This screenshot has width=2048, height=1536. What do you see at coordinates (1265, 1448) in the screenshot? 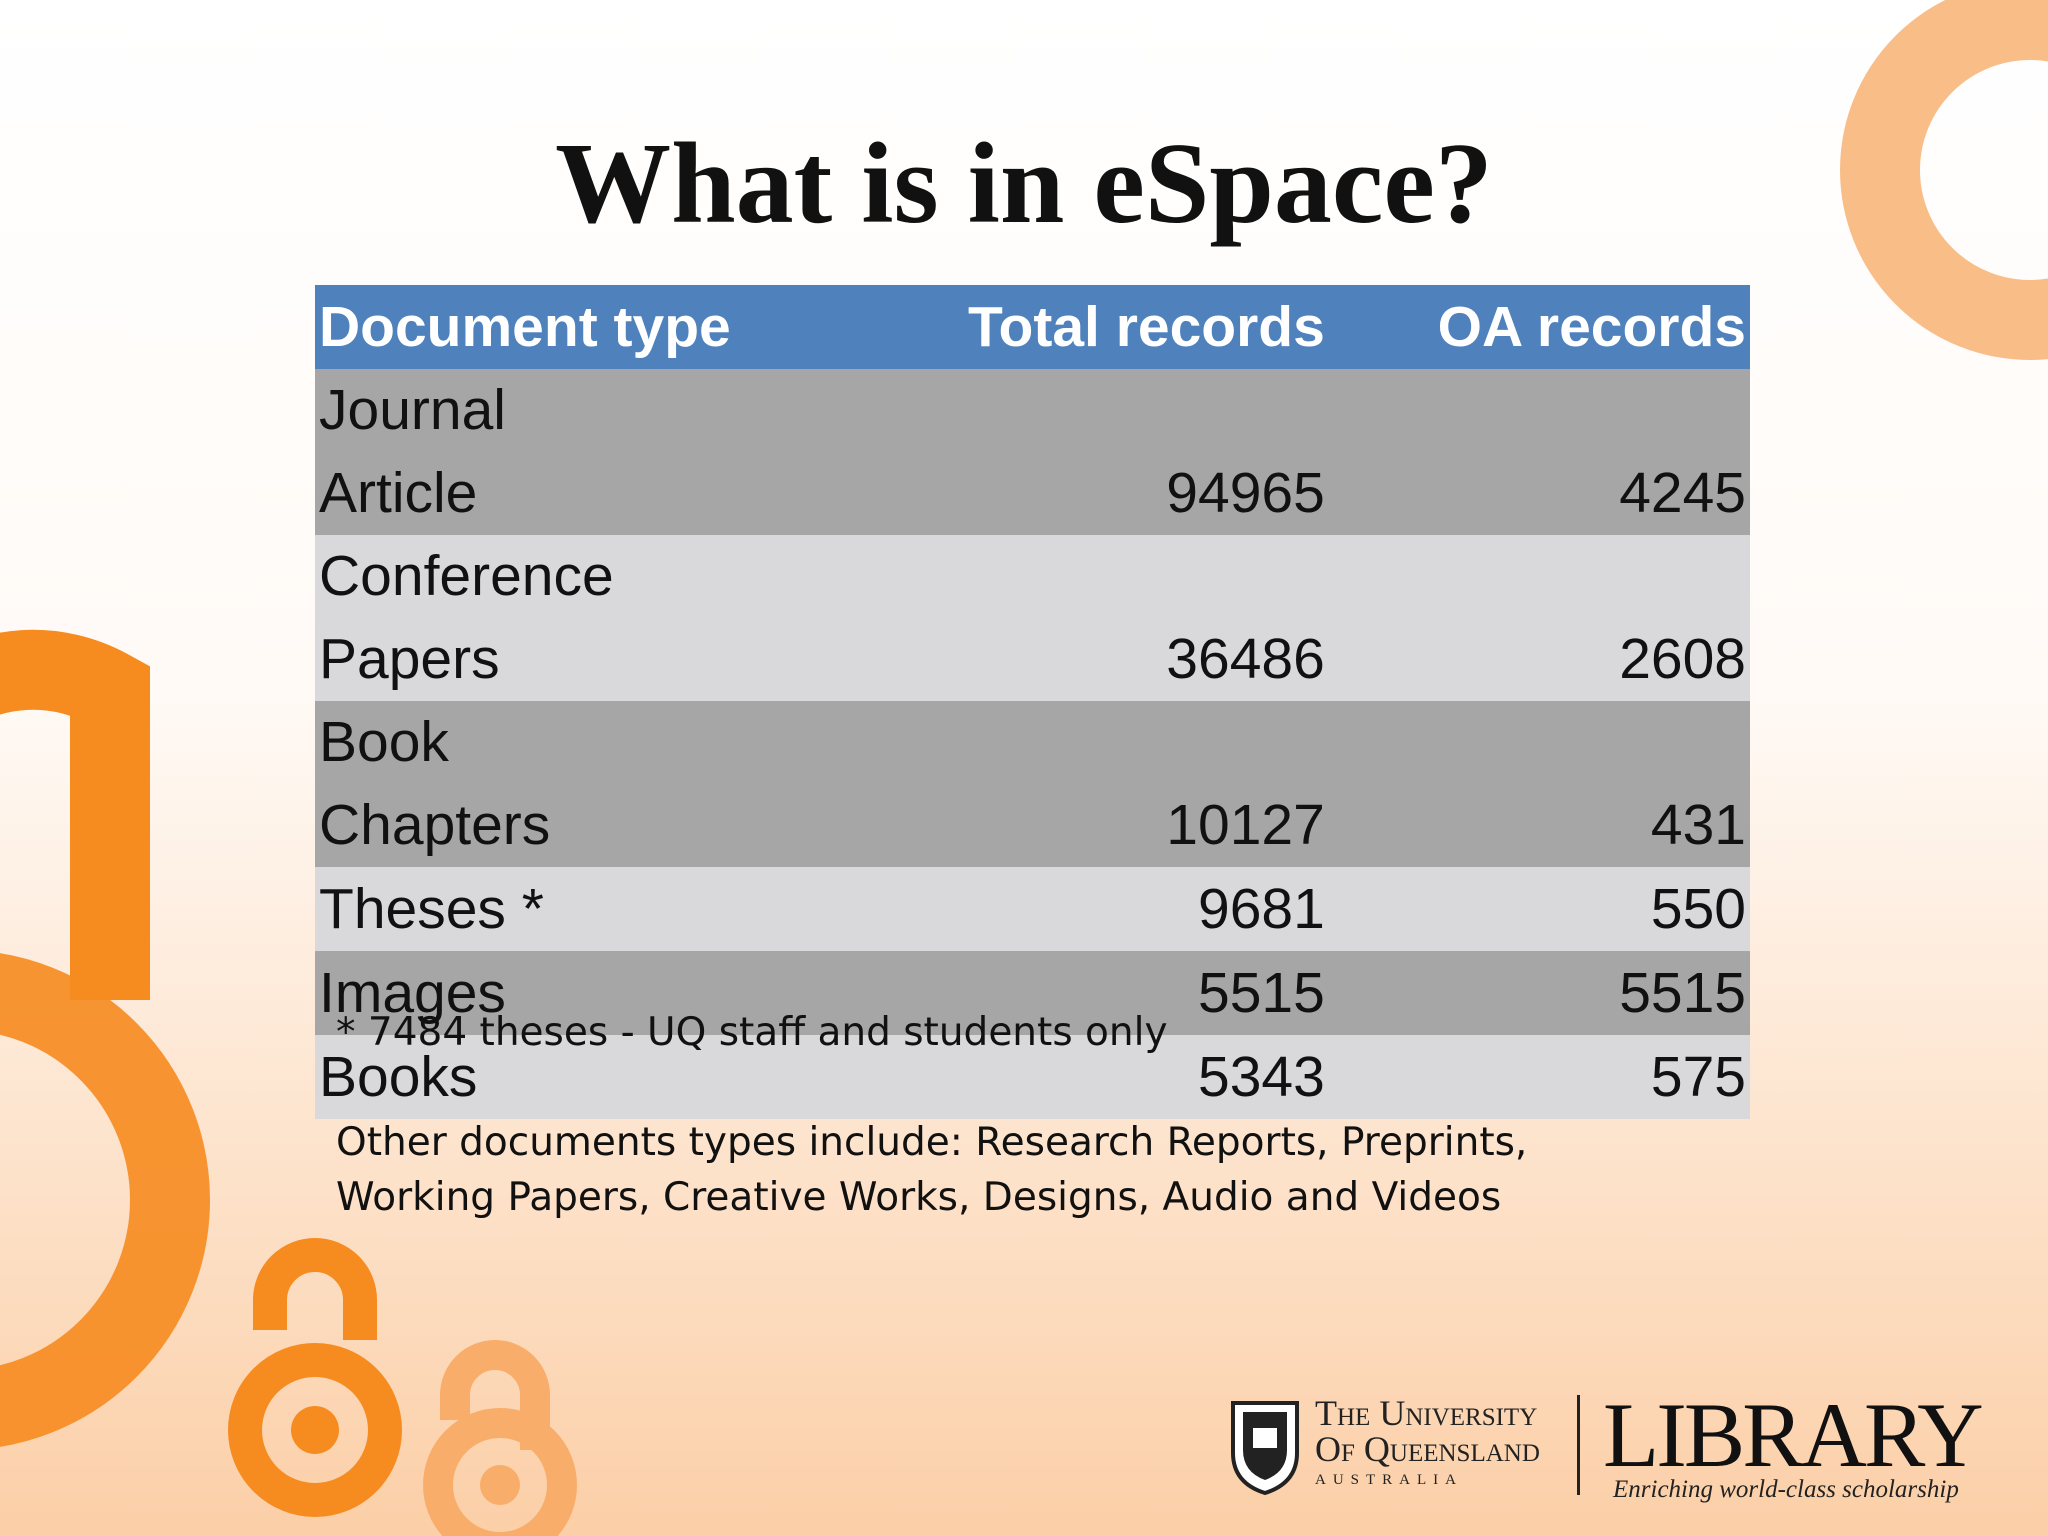
I see `crest` at bounding box center [1265, 1448].